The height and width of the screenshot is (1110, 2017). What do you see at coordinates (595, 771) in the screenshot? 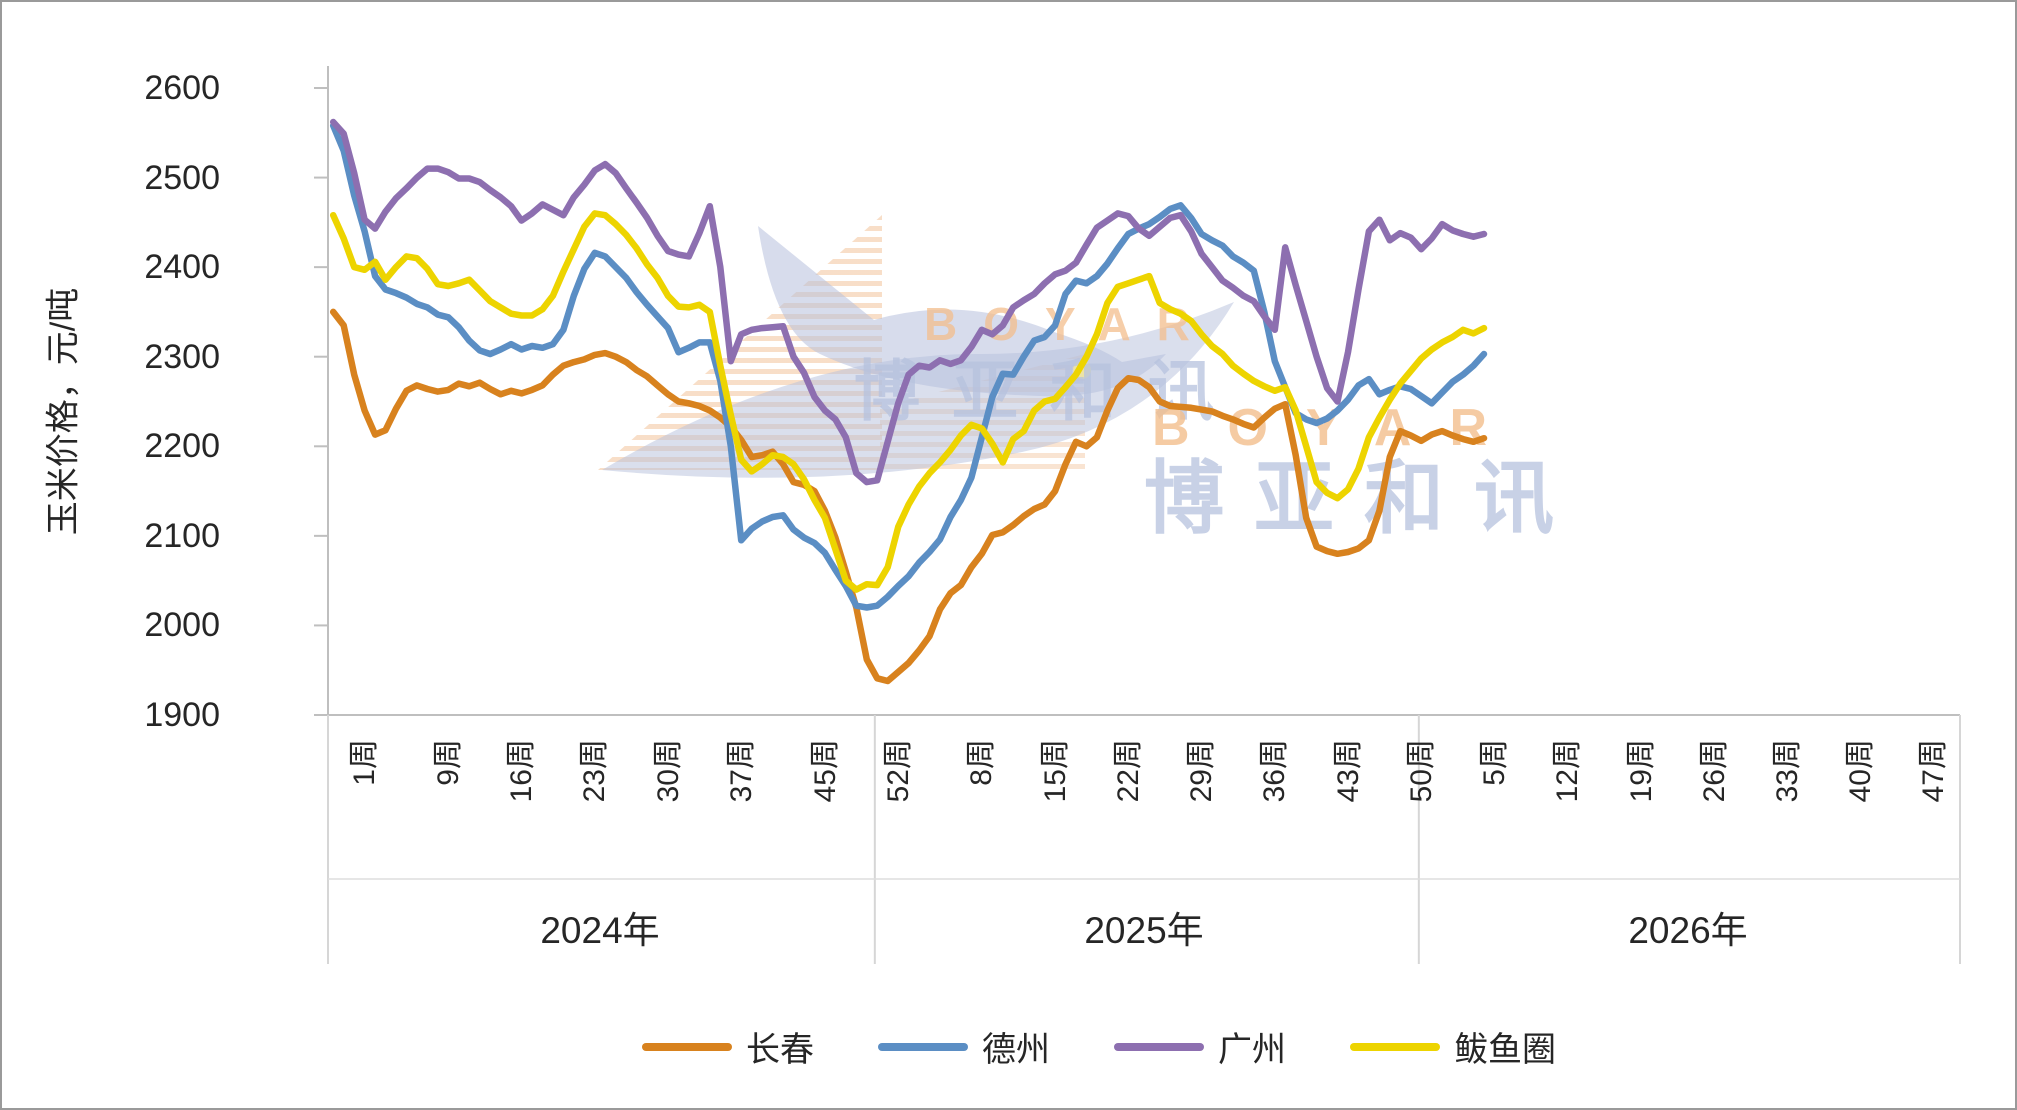
I see `x-tick-label: 23周` at bounding box center [595, 771].